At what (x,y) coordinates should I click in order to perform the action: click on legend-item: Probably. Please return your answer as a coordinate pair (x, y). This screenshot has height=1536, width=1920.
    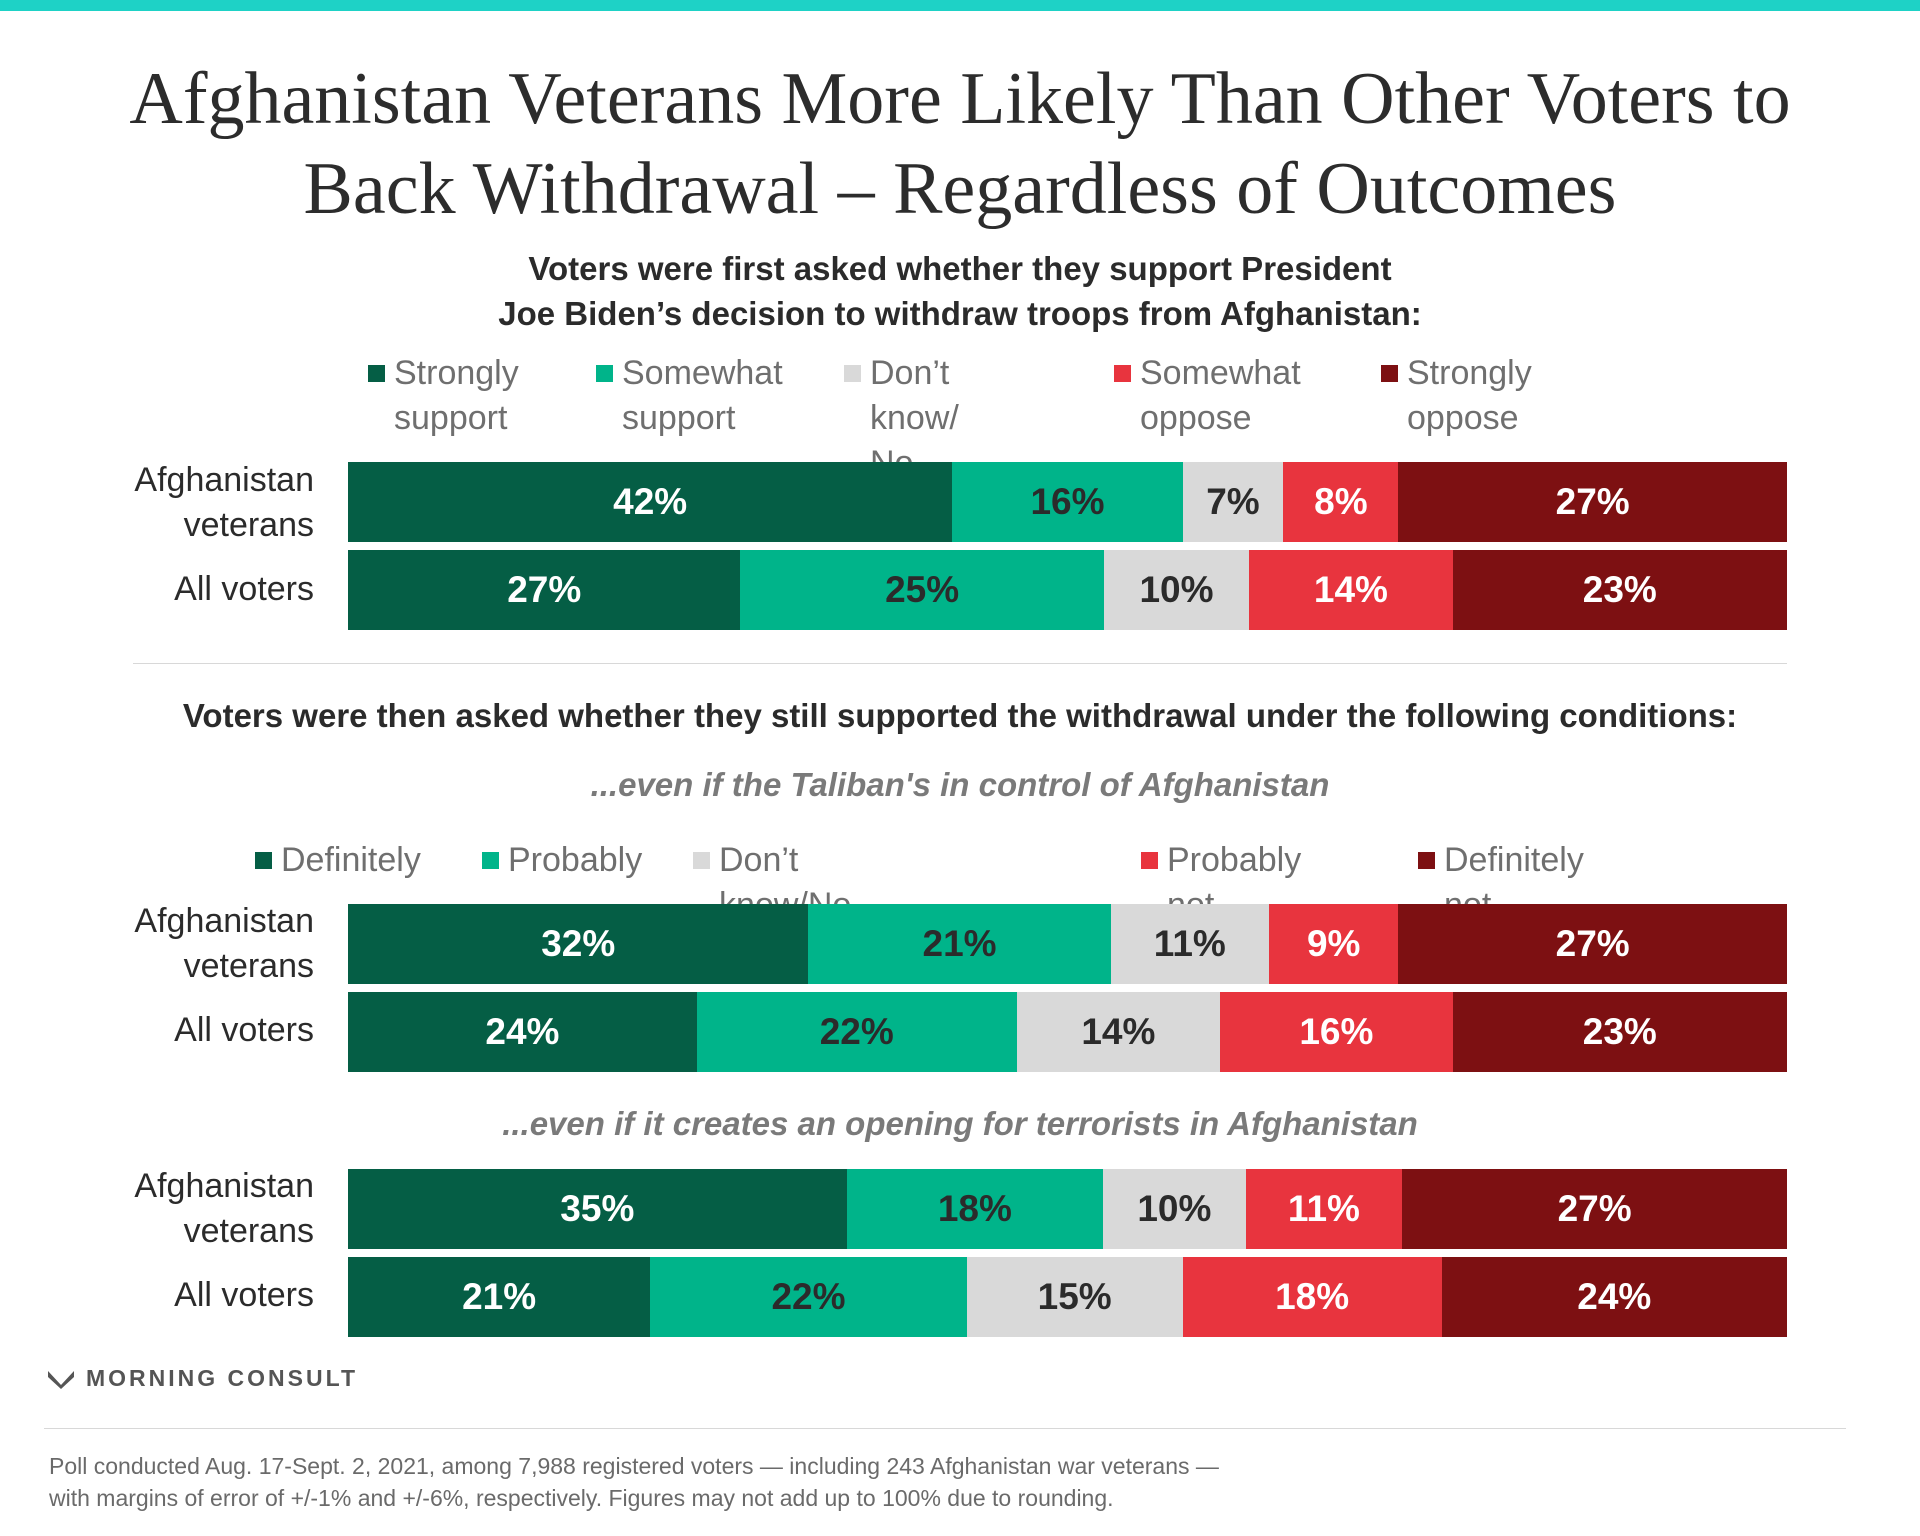
    Looking at the image, I should click on (562, 860).